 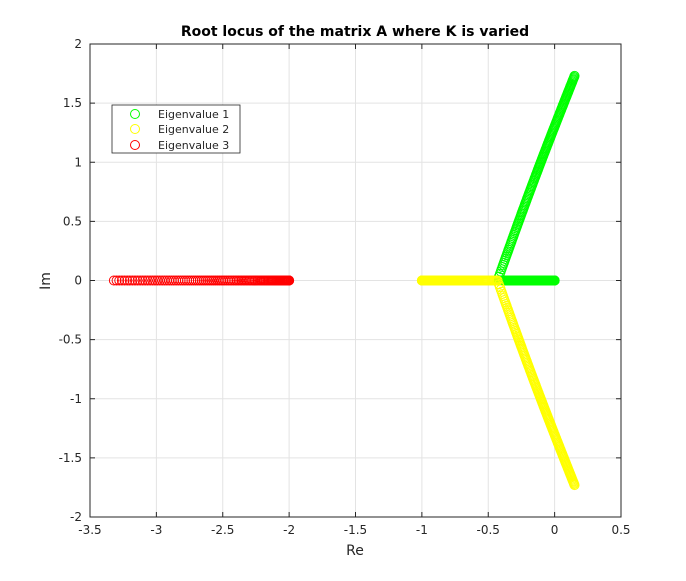 What do you see at coordinates (193, 114) in the screenshot?
I see `legend-label-eigenvalue-1: Eigenvalue 1` at bounding box center [193, 114].